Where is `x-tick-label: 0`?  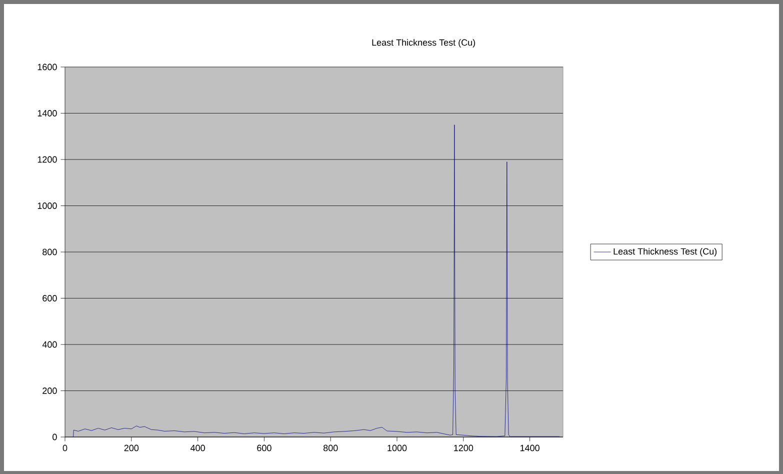 x-tick-label: 0 is located at coordinates (65, 448).